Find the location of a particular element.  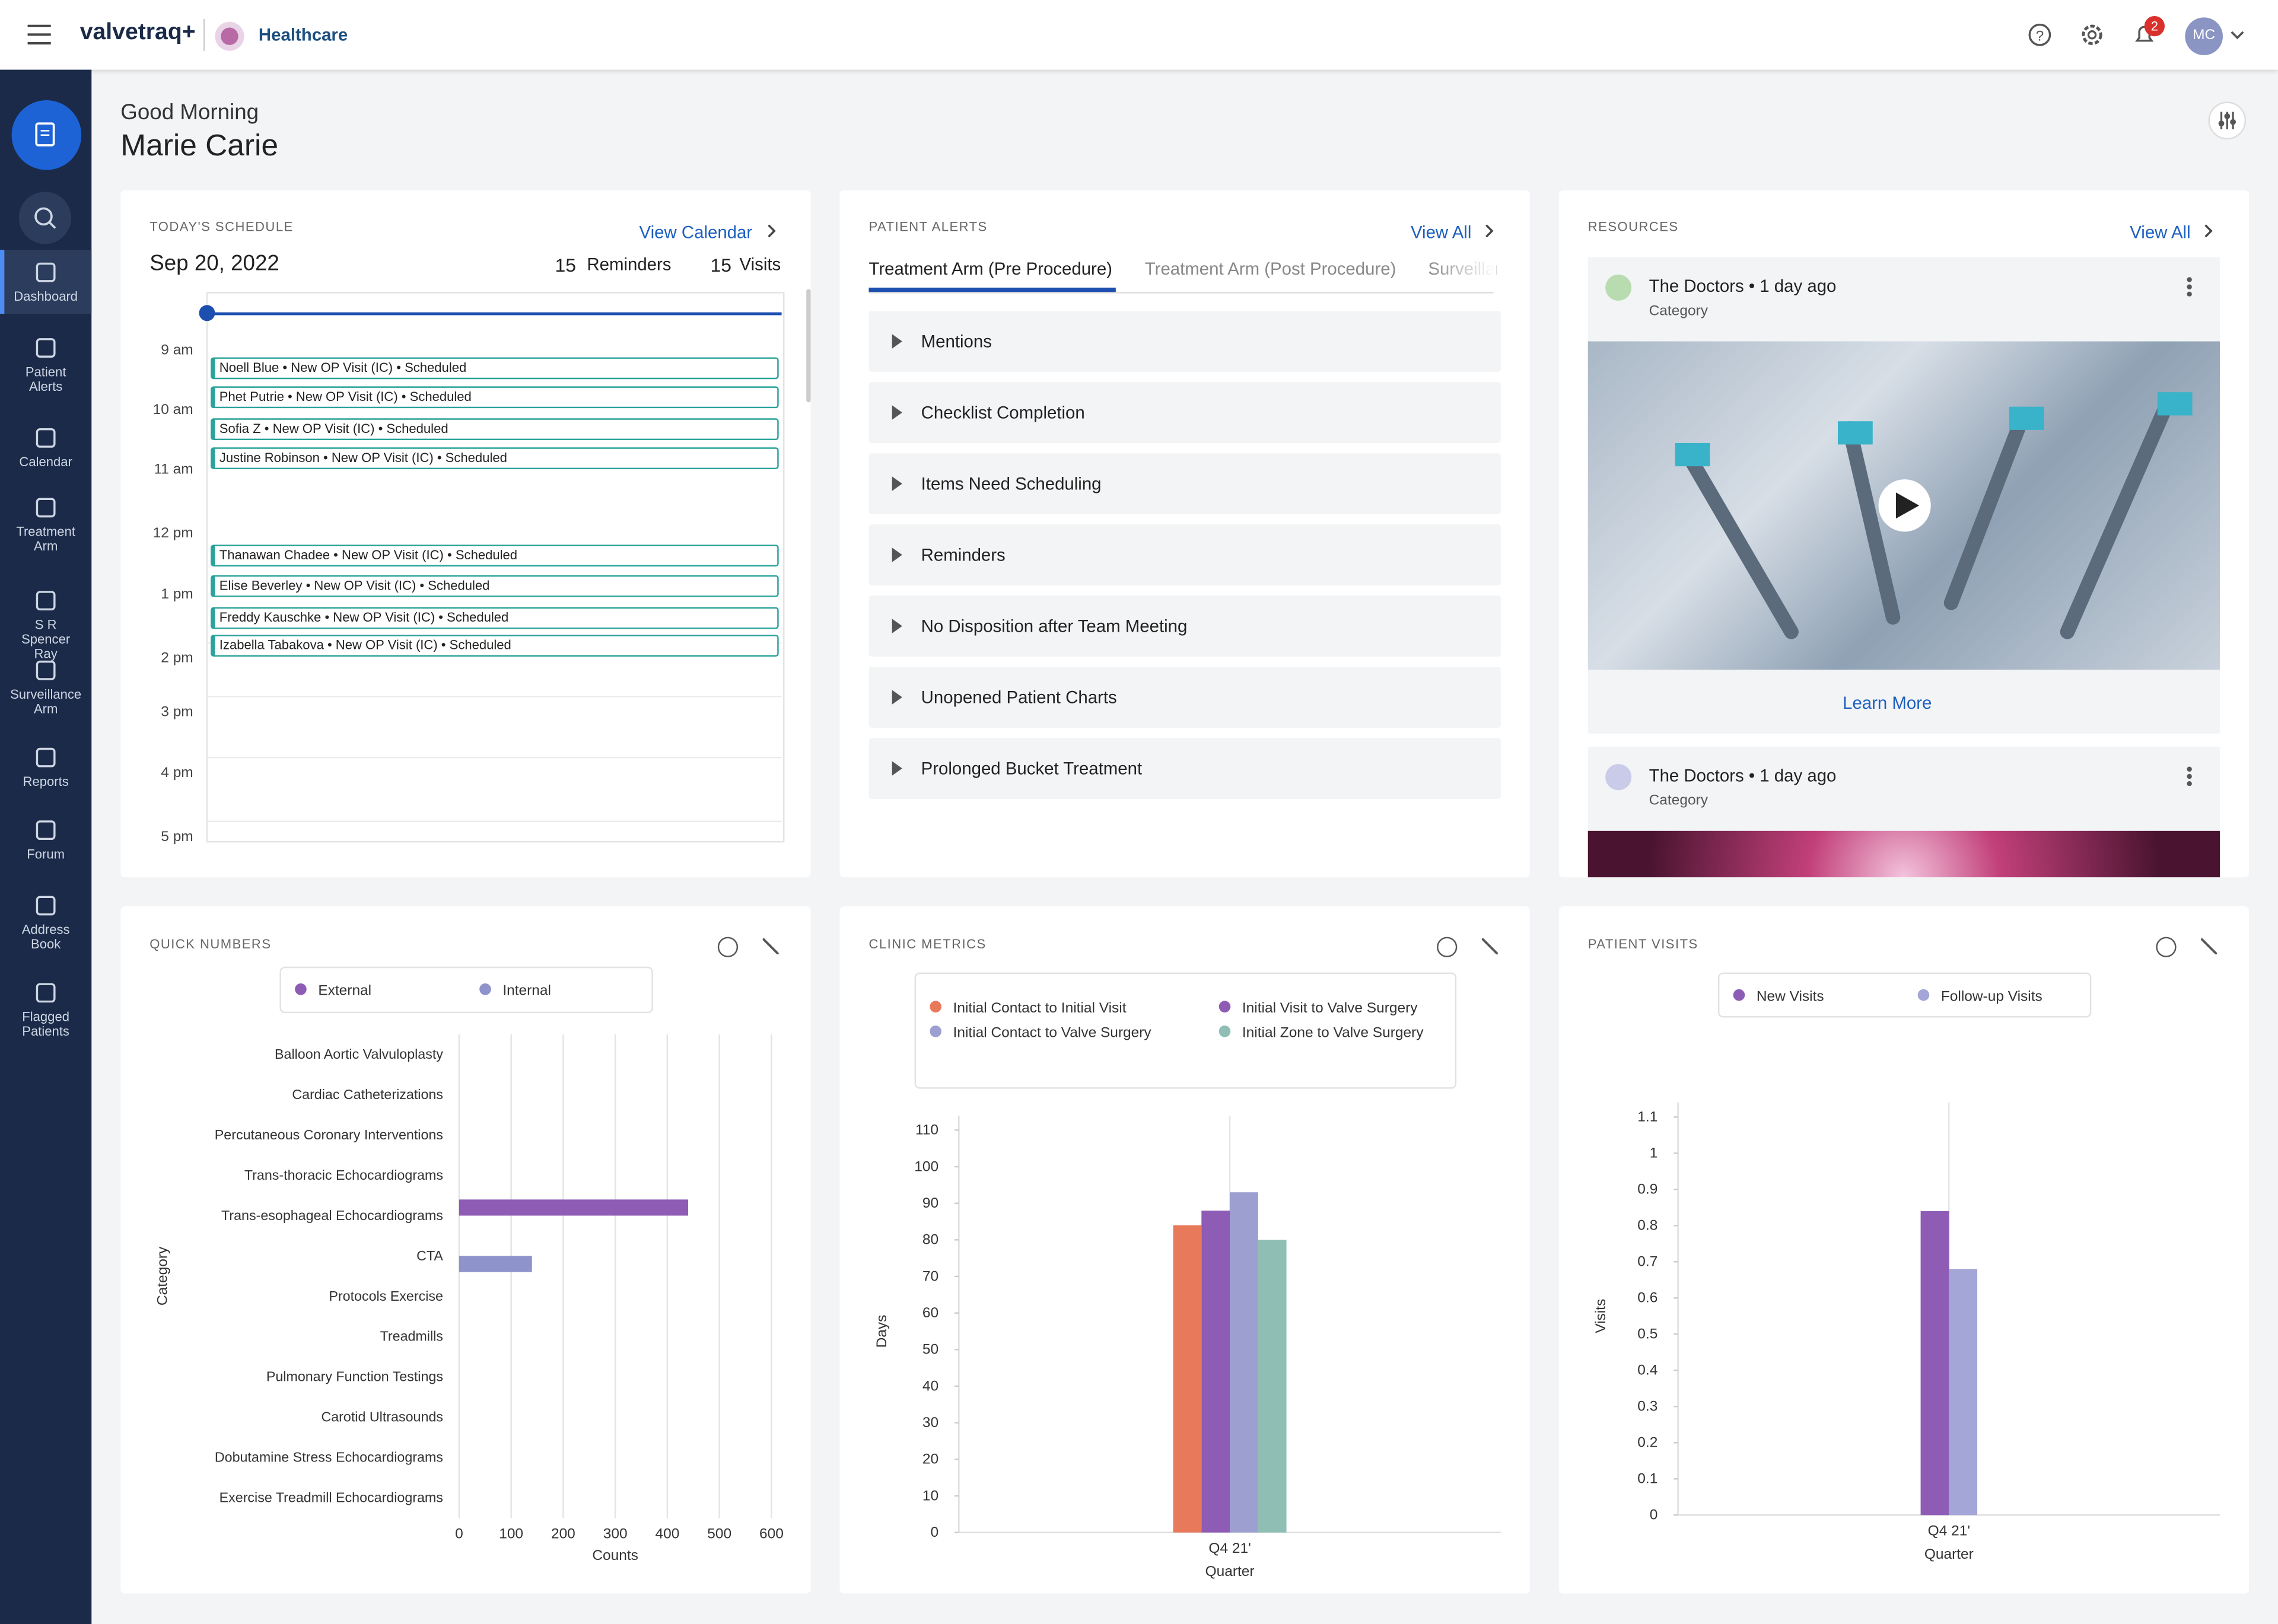

account-dropdown is located at coordinates (2237, 35).